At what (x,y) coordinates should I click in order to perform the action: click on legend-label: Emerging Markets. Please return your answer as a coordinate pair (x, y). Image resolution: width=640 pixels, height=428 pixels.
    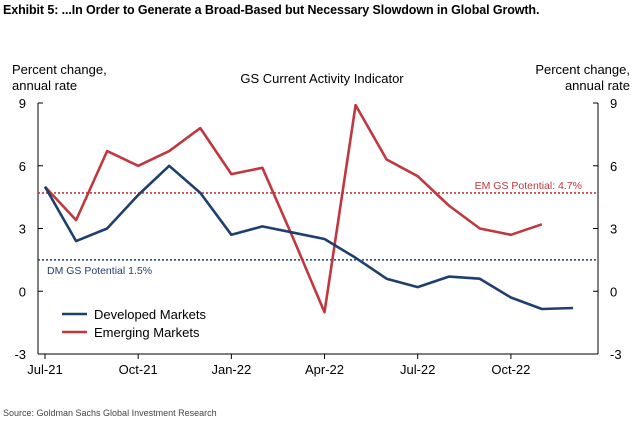
    Looking at the image, I should click on (147, 332).